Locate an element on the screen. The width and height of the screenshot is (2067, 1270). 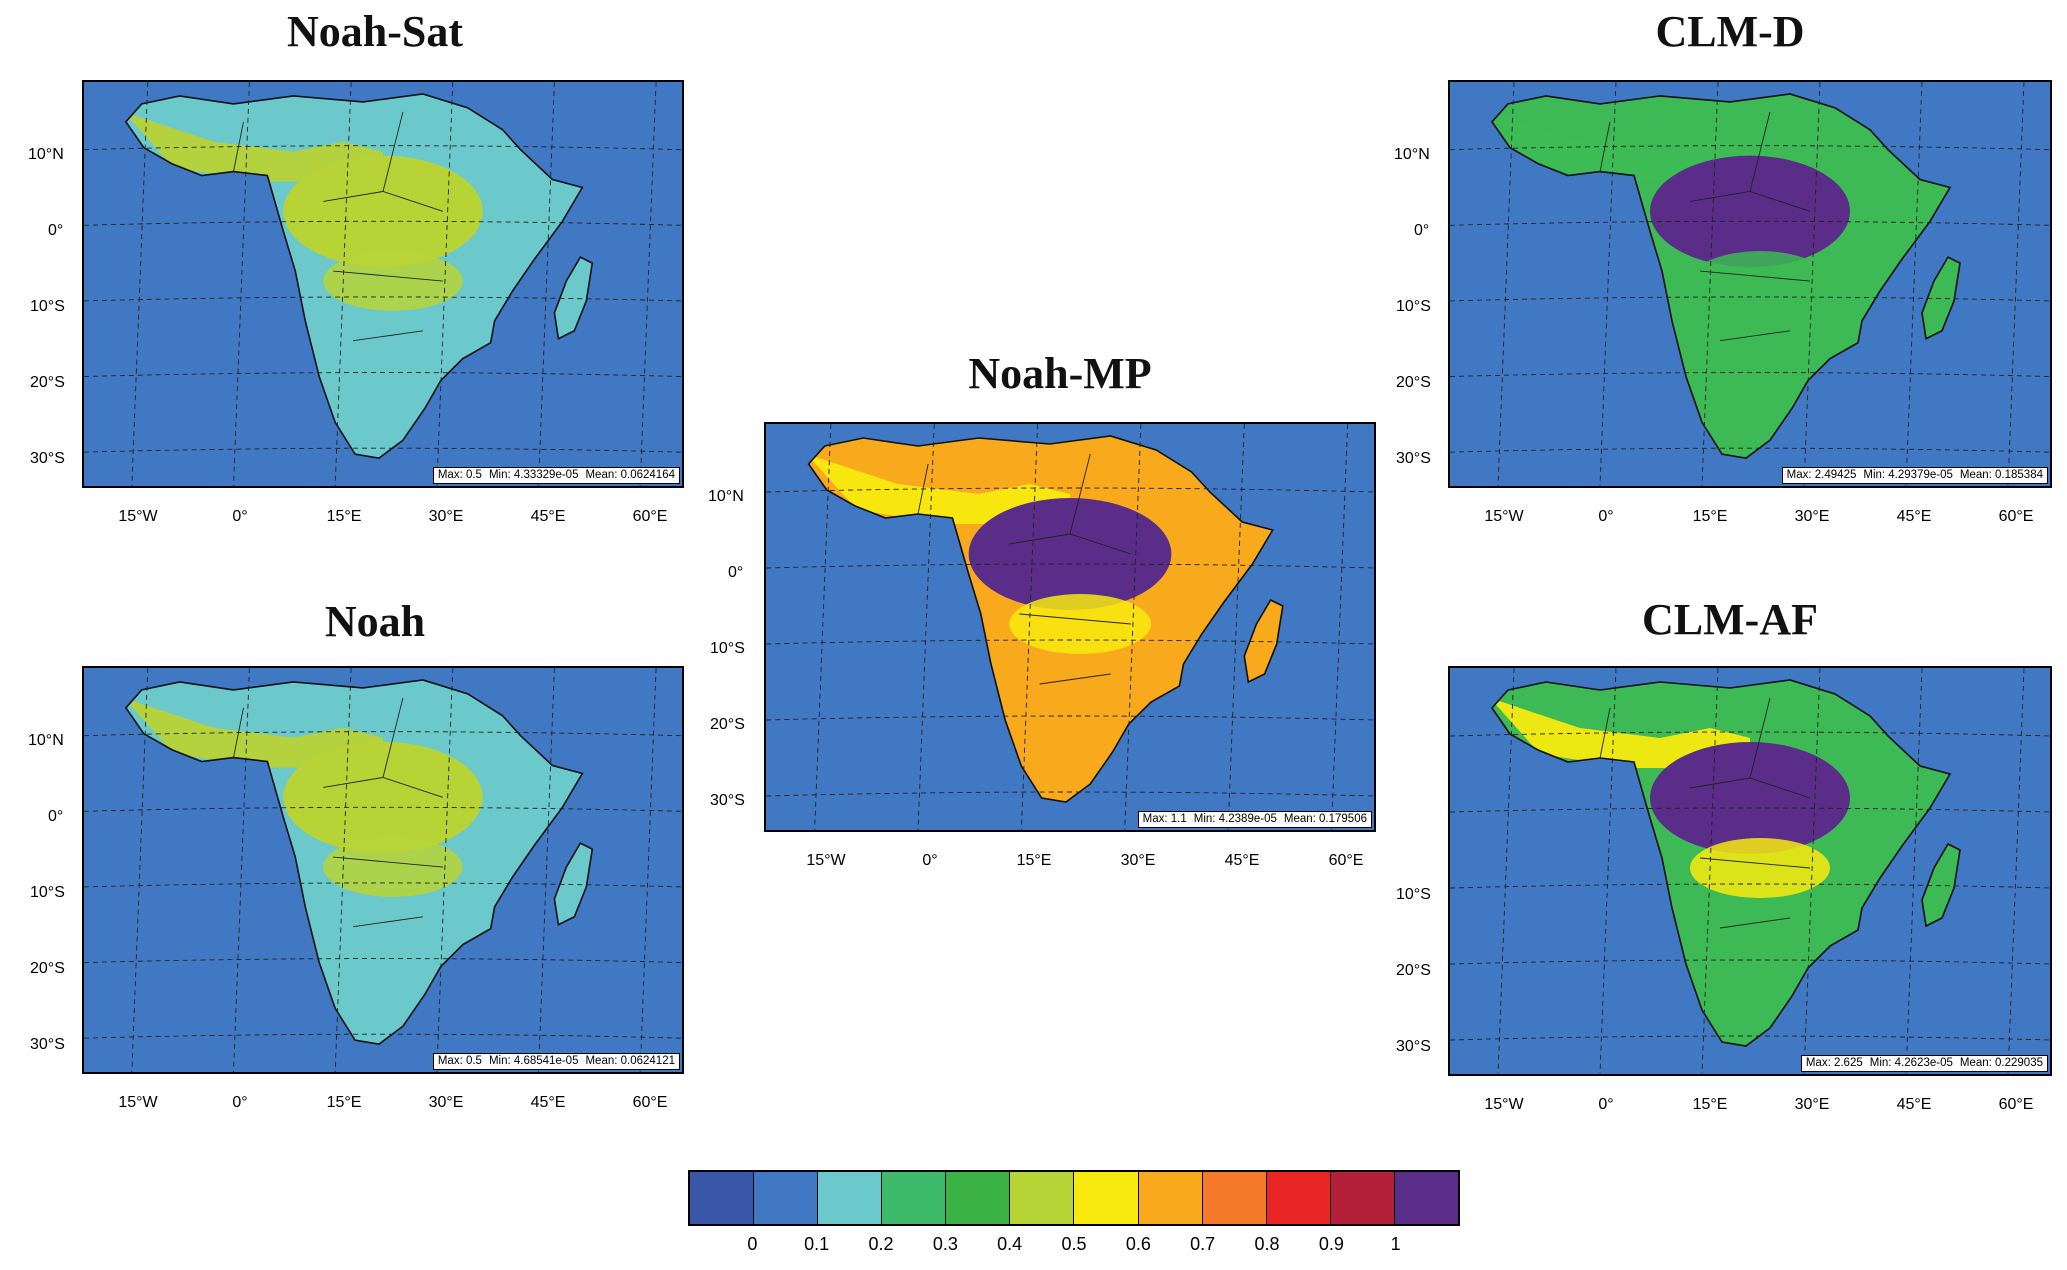
map-frame: Max: 0.5 Min: 4.68541e-05 Mean: 0.0624121 is located at coordinates (383, 870).